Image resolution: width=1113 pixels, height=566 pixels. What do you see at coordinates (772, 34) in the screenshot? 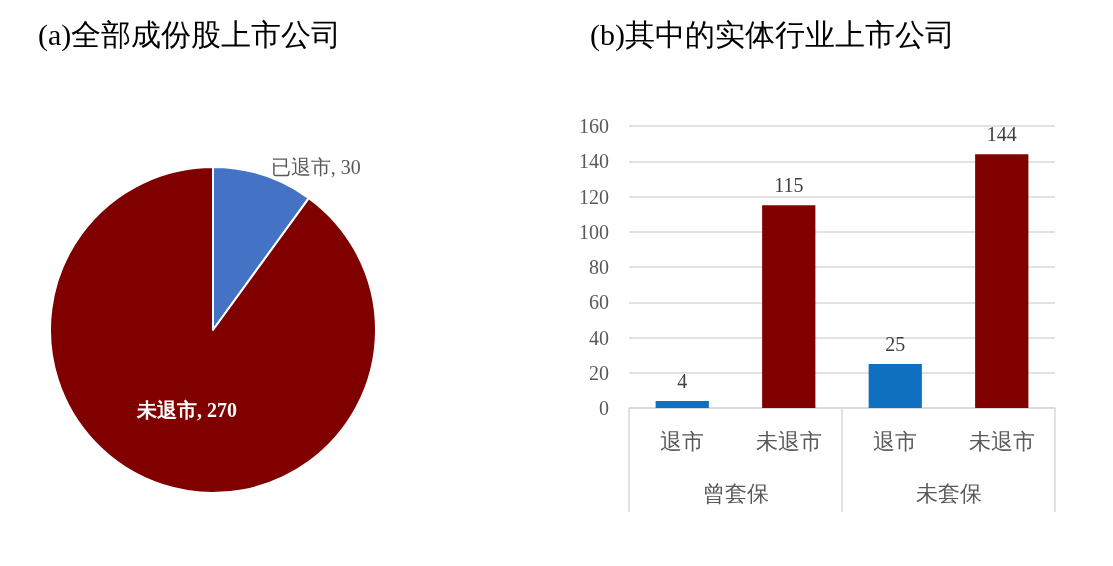
I see `chart-title: (b)其中的实体行业上市公司` at bounding box center [772, 34].